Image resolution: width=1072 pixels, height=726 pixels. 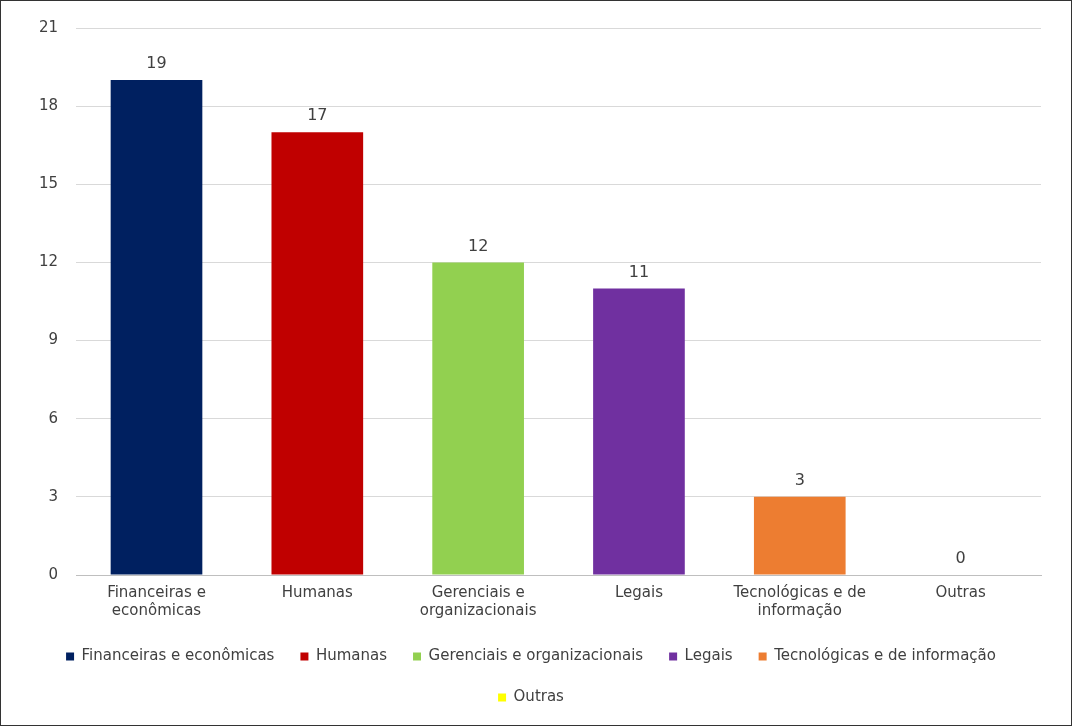 What do you see at coordinates (708, 655) in the screenshot?
I see `legend-label: Legais` at bounding box center [708, 655].